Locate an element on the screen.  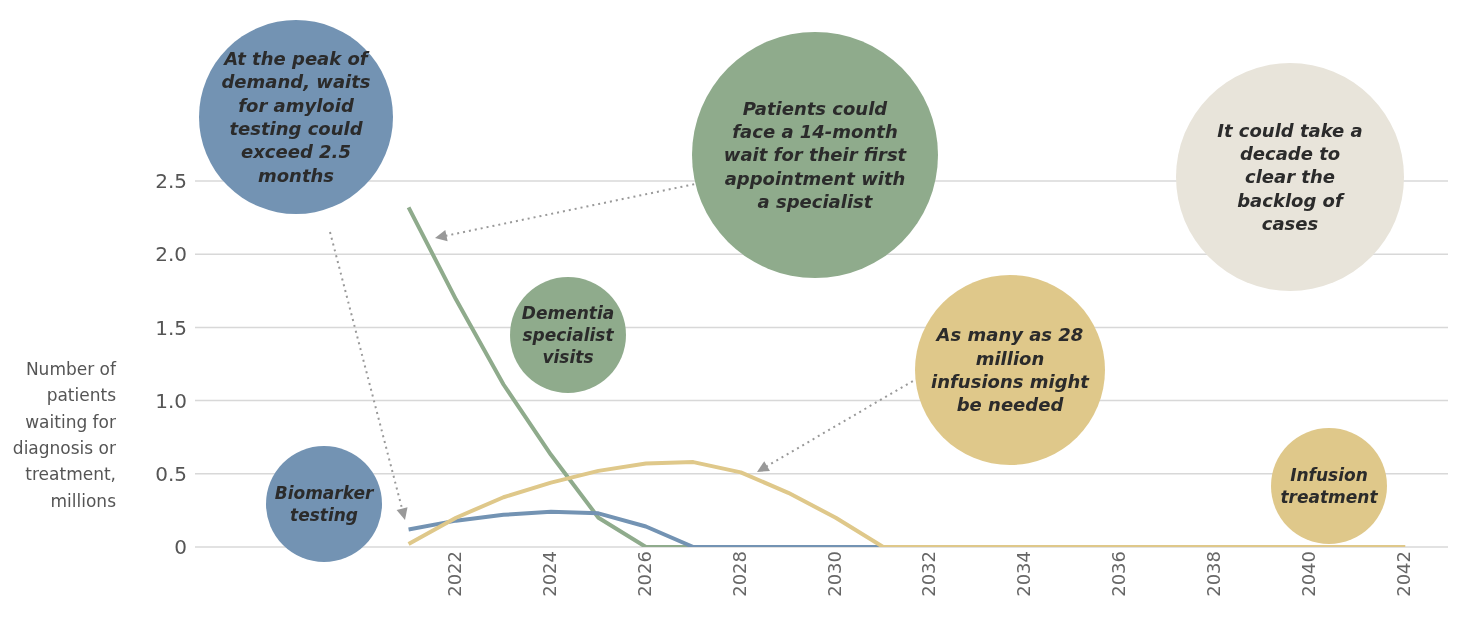
x-tick-label: 2022 is located at coordinates (454, 574).